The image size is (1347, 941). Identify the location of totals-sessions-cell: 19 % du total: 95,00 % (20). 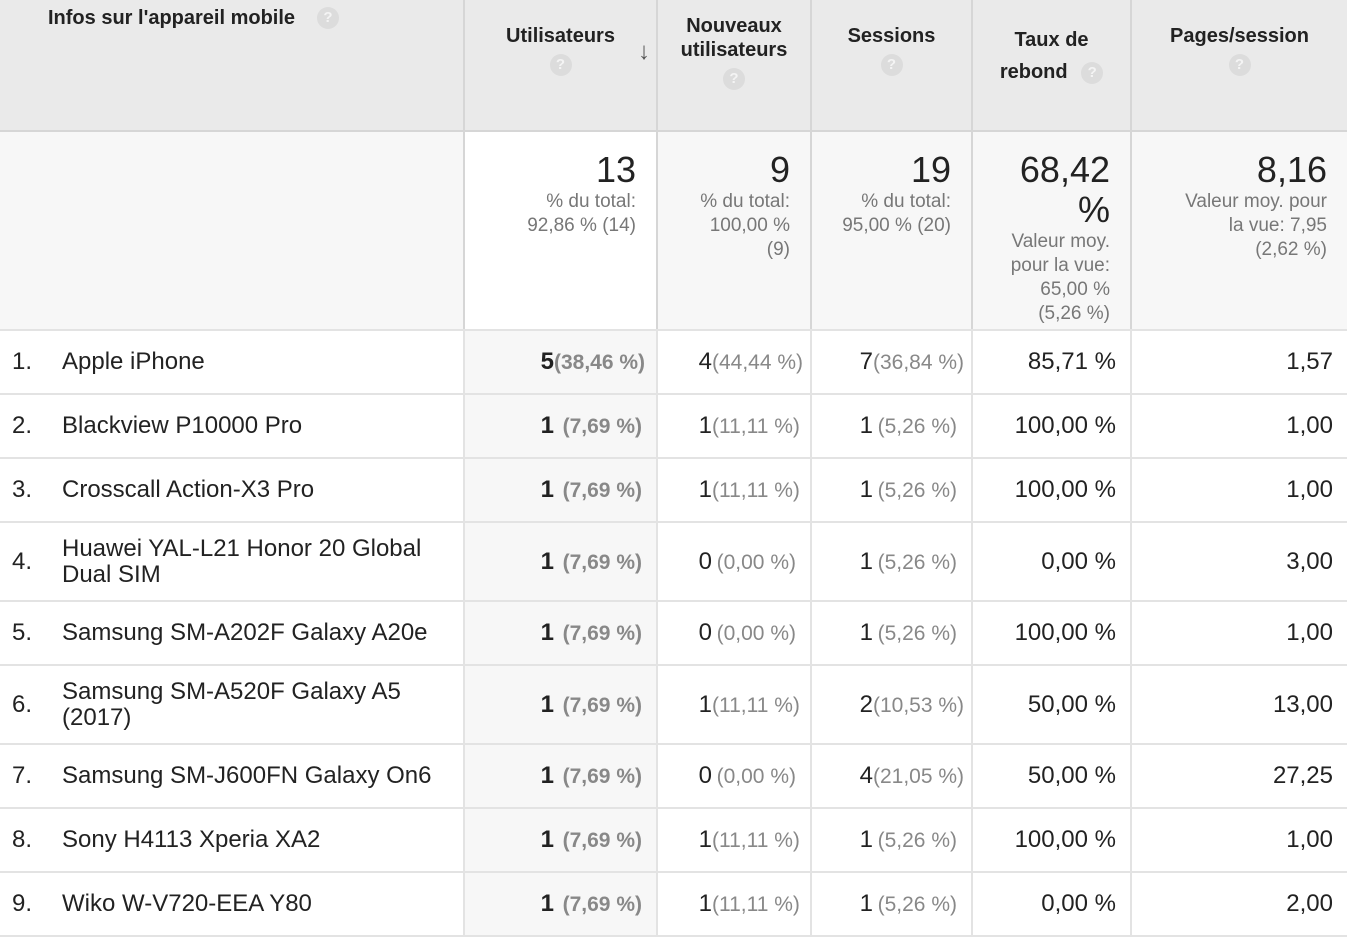
(892, 231).